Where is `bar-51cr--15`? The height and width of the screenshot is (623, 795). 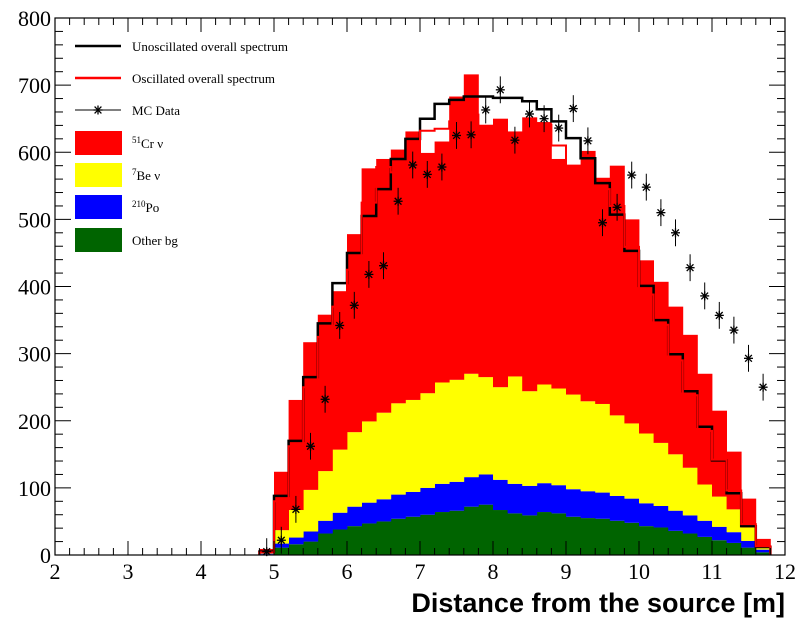
bar-51cr--15 is located at coordinates (486, 251).